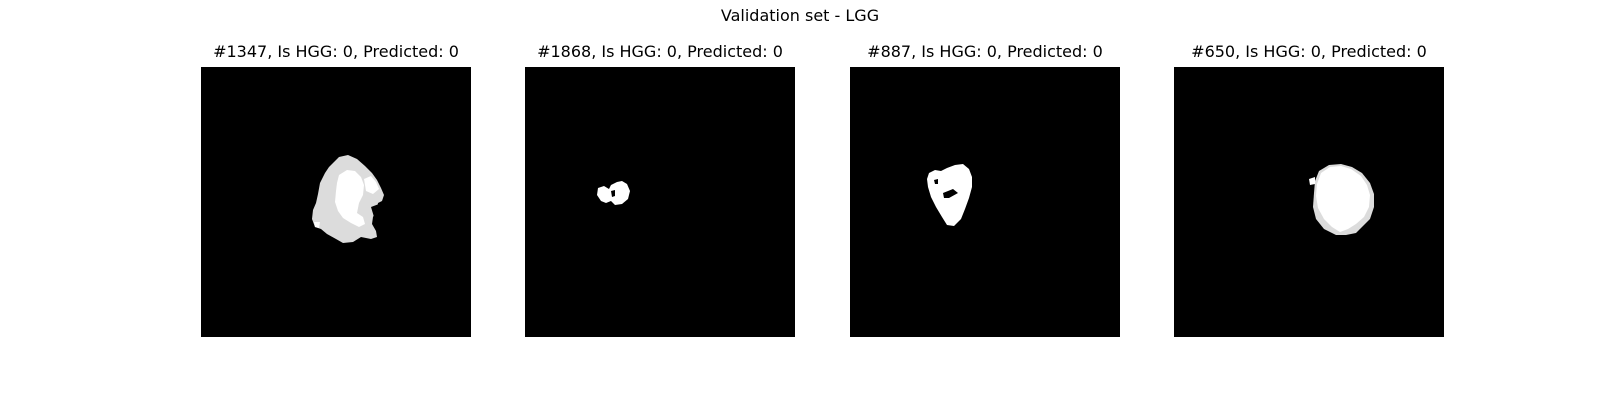 The height and width of the screenshot is (400, 1600). I want to click on panel-title-2: #1868, Is HGG: 0, Predicted: 0, so click(660, 51).